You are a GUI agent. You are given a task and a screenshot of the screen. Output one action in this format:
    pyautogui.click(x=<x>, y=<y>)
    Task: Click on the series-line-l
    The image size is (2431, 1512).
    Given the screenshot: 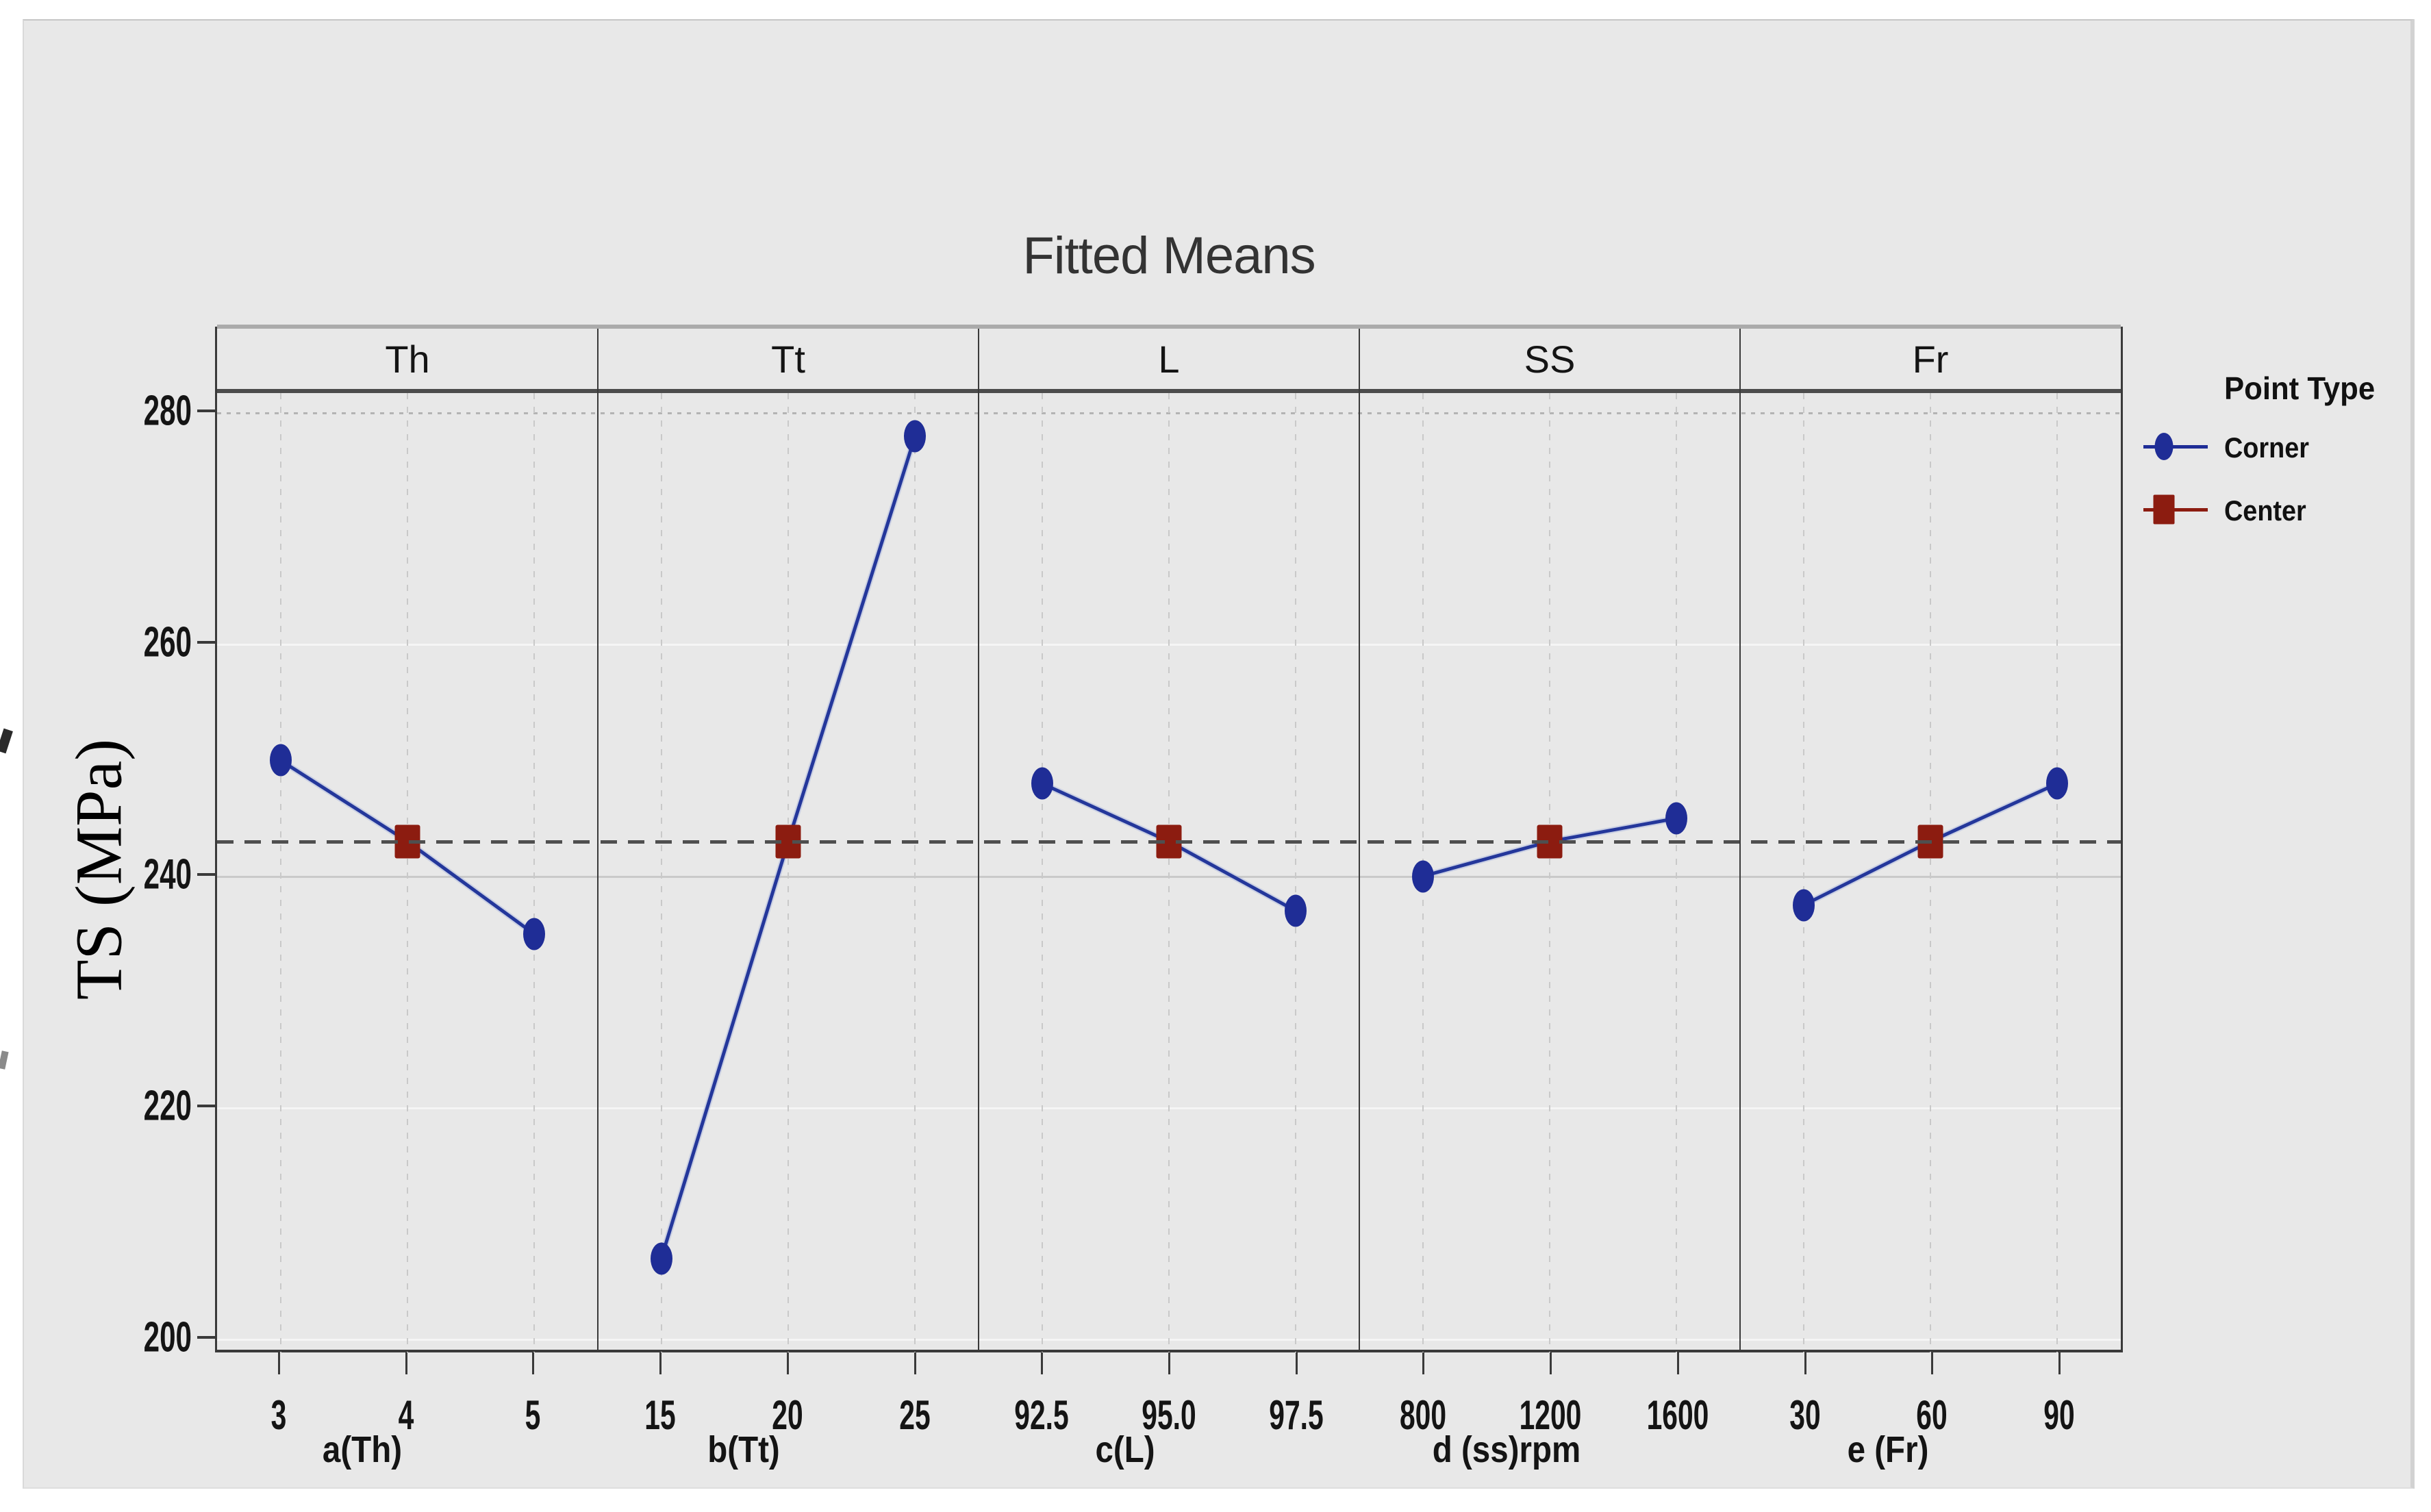 What is the action you would take?
    pyautogui.click(x=1169, y=872)
    